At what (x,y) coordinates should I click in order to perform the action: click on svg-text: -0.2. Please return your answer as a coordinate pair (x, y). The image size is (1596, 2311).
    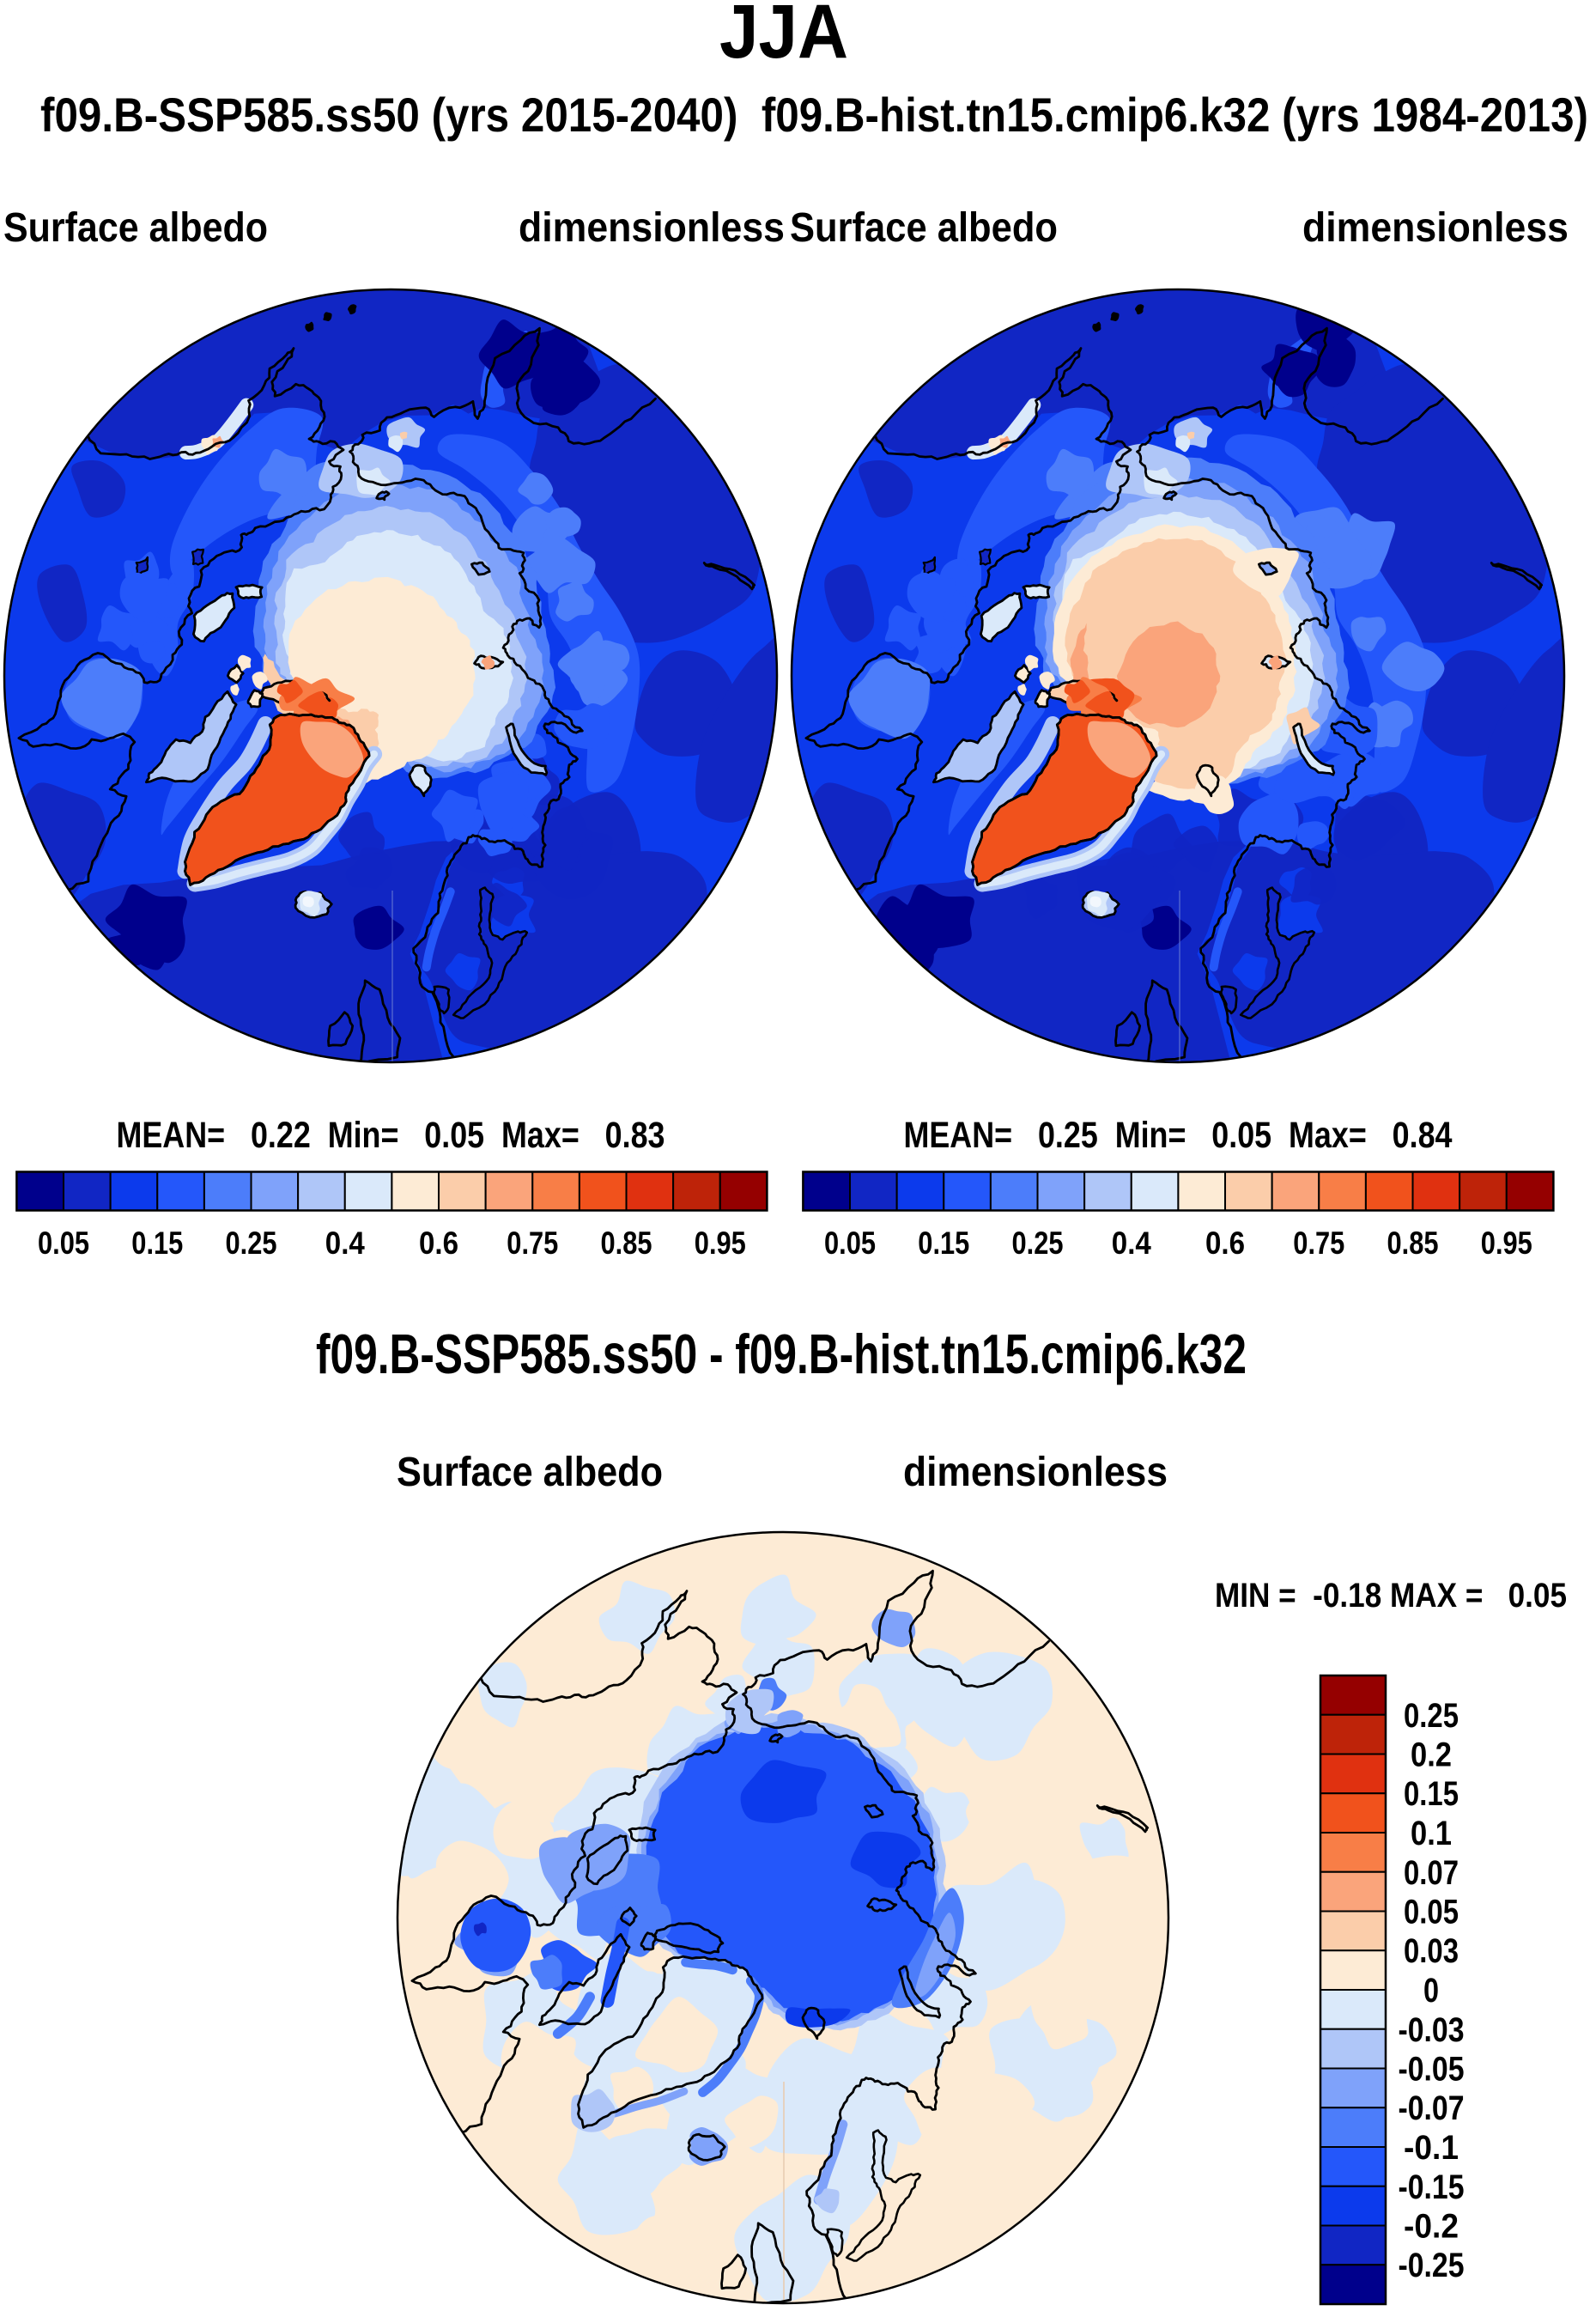
    Looking at the image, I should click on (1431, 2227).